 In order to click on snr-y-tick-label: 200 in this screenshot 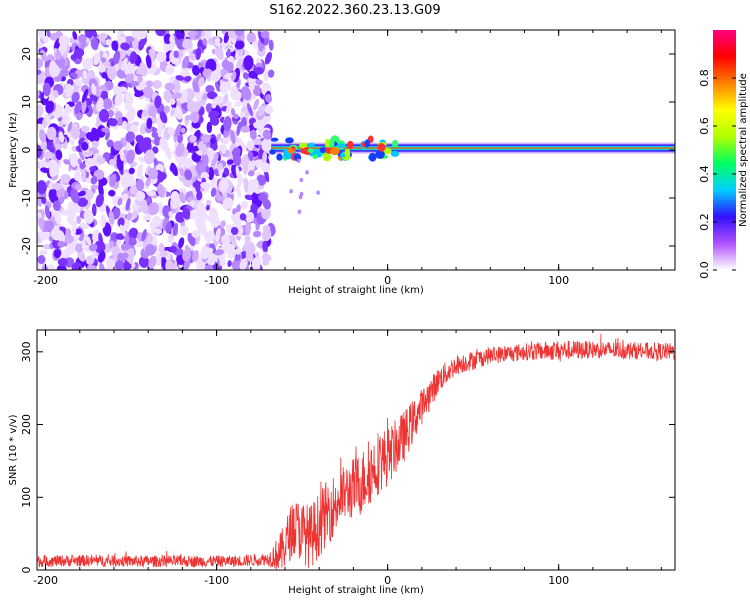, I will do `click(26, 424)`.